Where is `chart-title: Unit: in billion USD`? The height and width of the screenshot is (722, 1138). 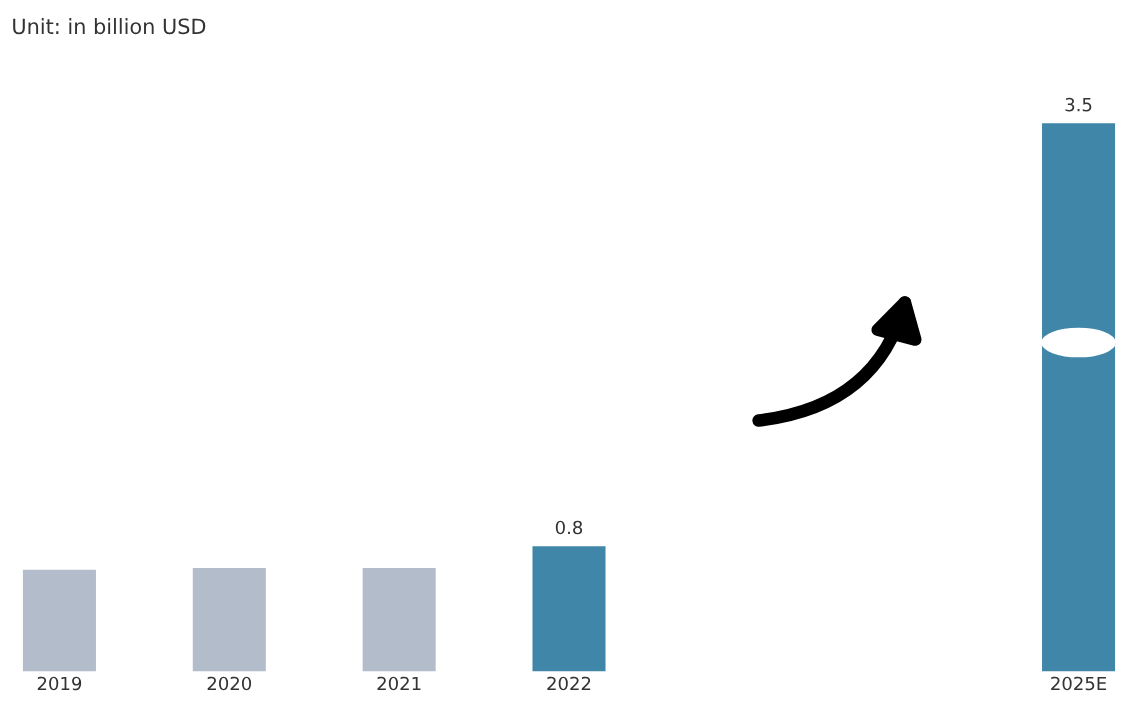
chart-title: Unit: in billion USD is located at coordinates (109, 26).